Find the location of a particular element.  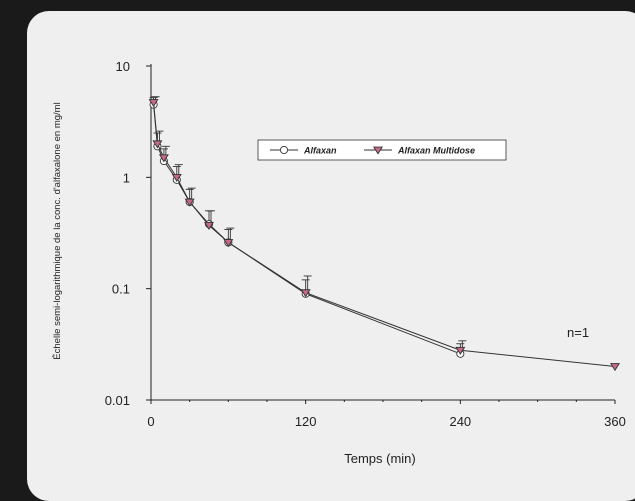

y-tick-label-0: 10 is located at coordinates (123, 66).